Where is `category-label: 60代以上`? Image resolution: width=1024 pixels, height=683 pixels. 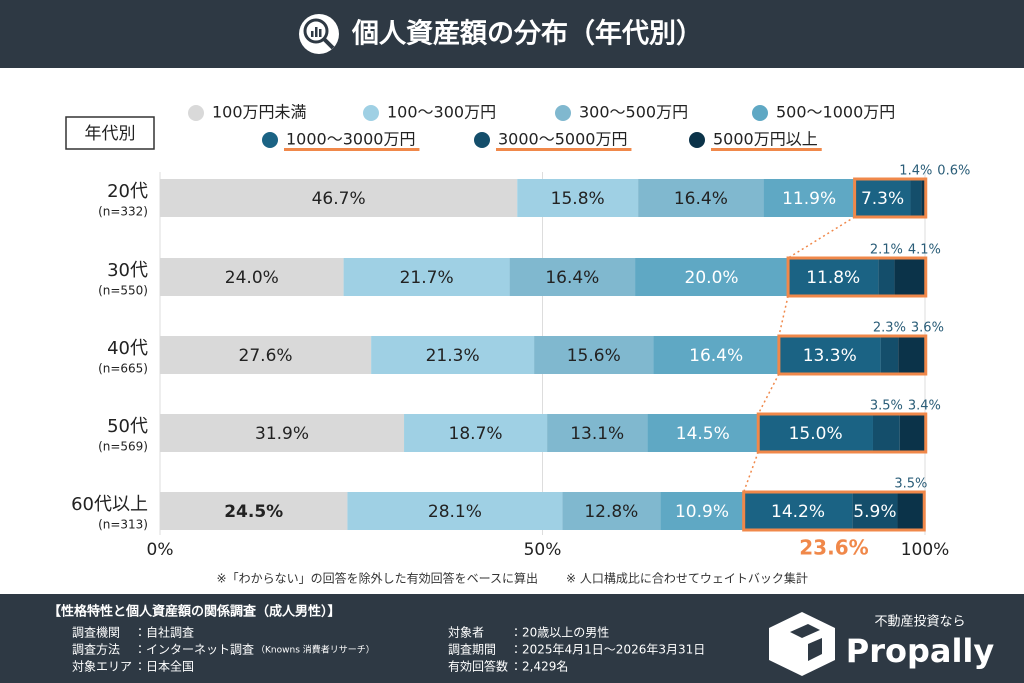 category-label: 60代以上 is located at coordinates (109, 504).